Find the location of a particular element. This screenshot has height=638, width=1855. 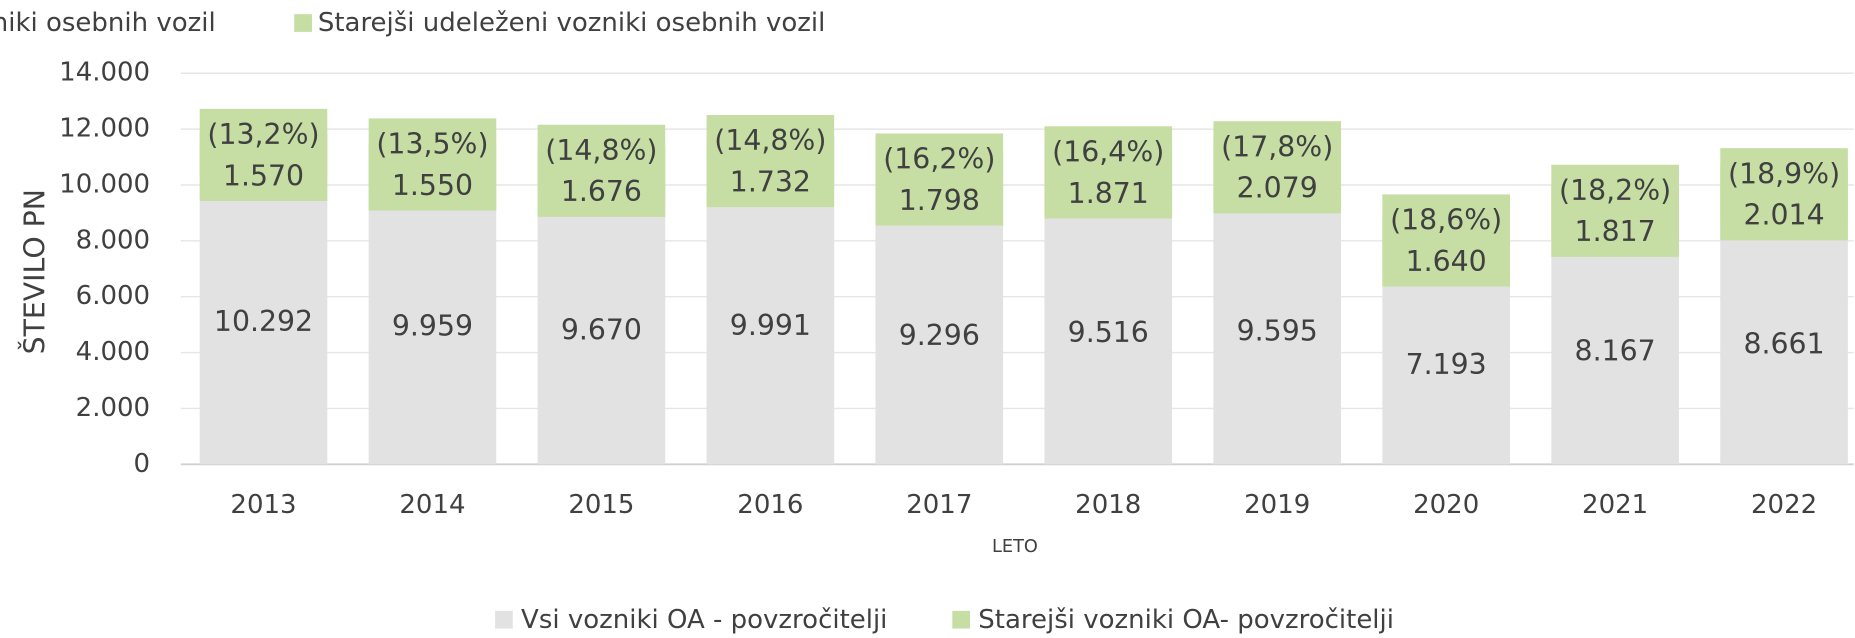

data-label: 1.676 is located at coordinates (601, 191).